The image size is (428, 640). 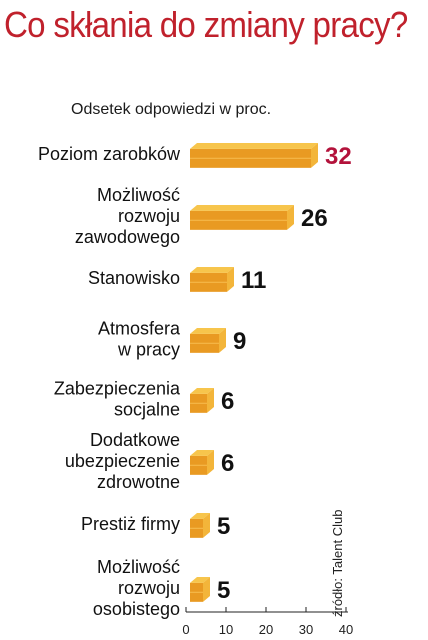 I want to click on category-label-4-0: Zabezpieczenia, so click(x=117, y=389).